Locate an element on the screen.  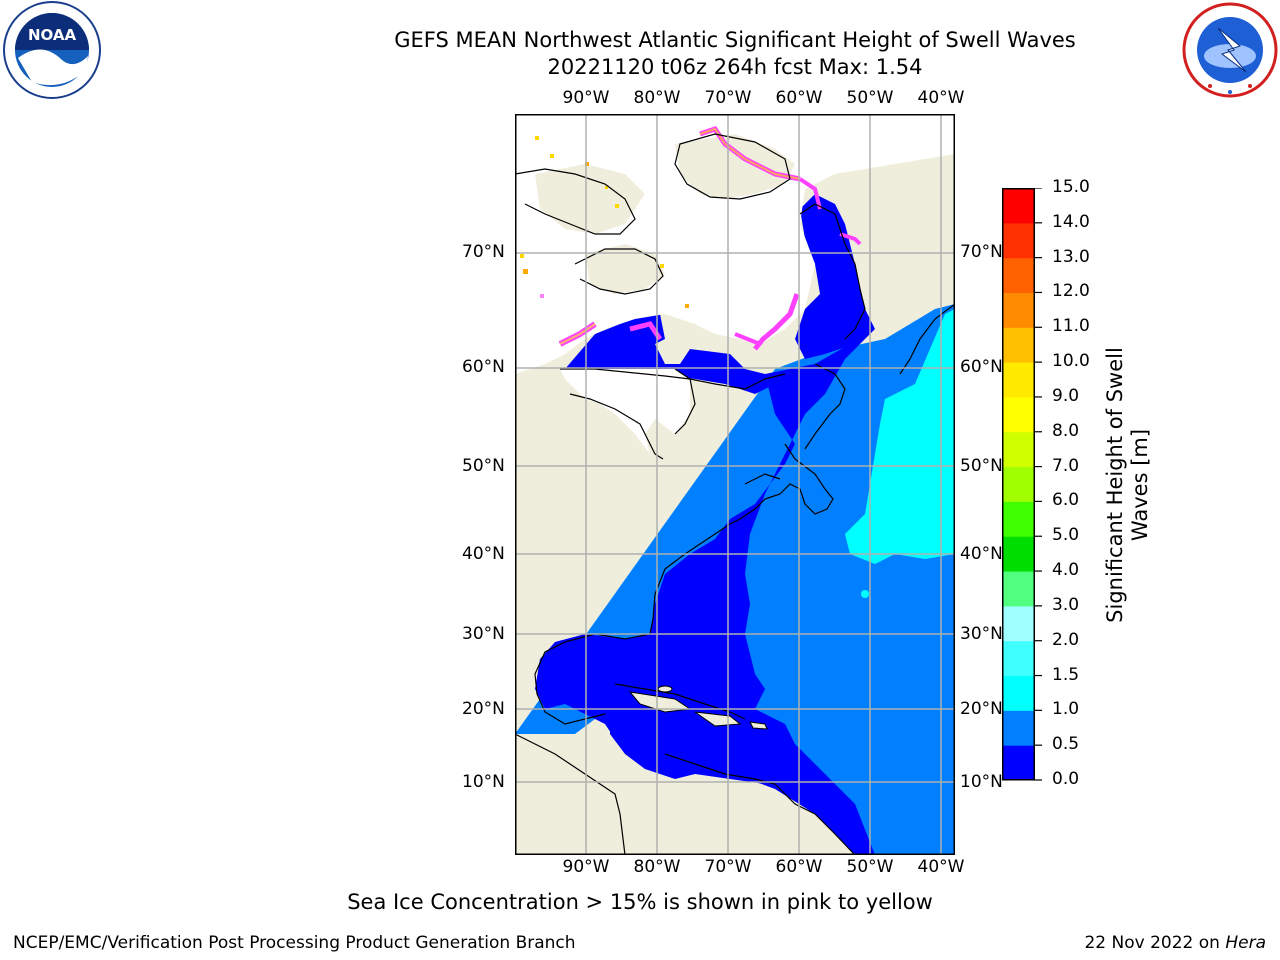
host-name: Hera is located at coordinates (1245, 943).